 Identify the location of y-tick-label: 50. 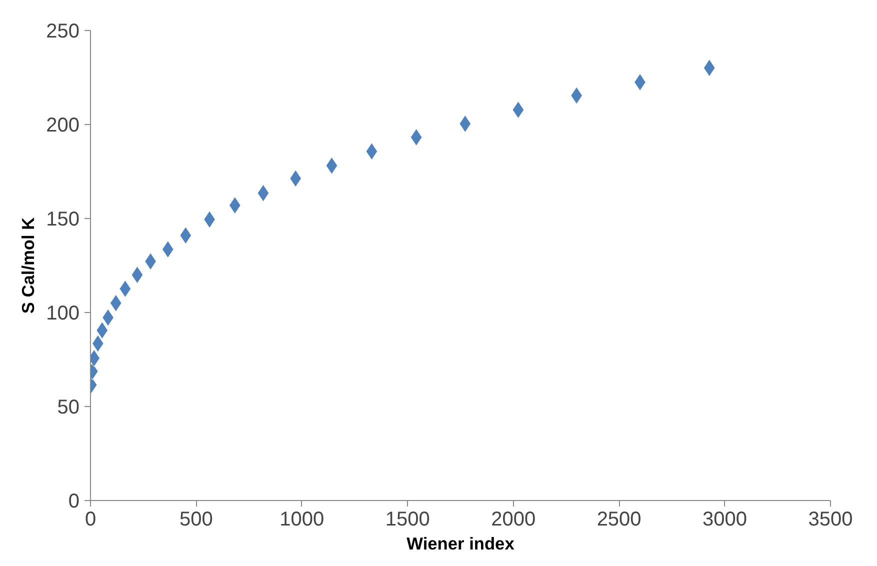
(68, 407).